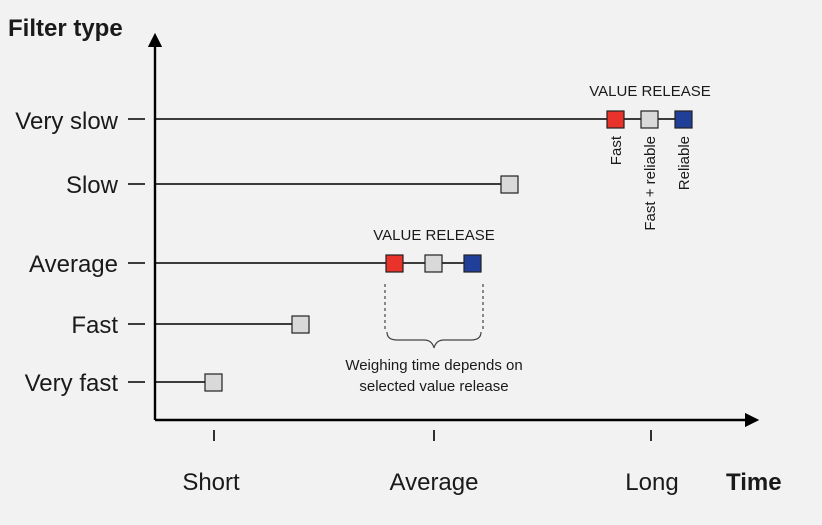 This screenshot has height=525, width=822. What do you see at coordinates (73, 264) in the screenshot?
I see `filter-type-label-average: Average` at bounding box center [73, 264].